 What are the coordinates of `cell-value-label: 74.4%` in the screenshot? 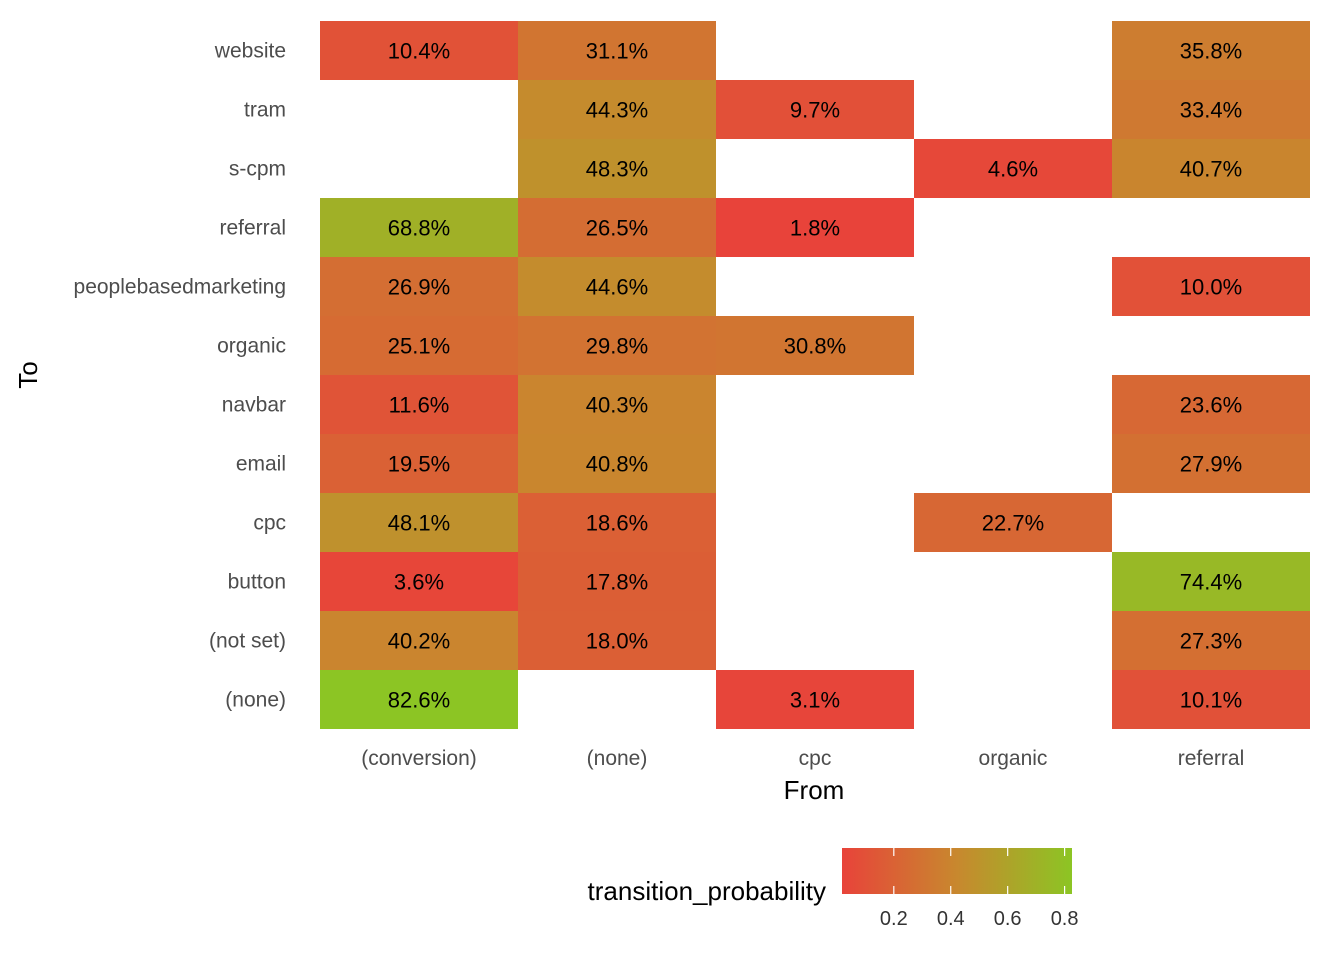 It's located at (1211, 582).